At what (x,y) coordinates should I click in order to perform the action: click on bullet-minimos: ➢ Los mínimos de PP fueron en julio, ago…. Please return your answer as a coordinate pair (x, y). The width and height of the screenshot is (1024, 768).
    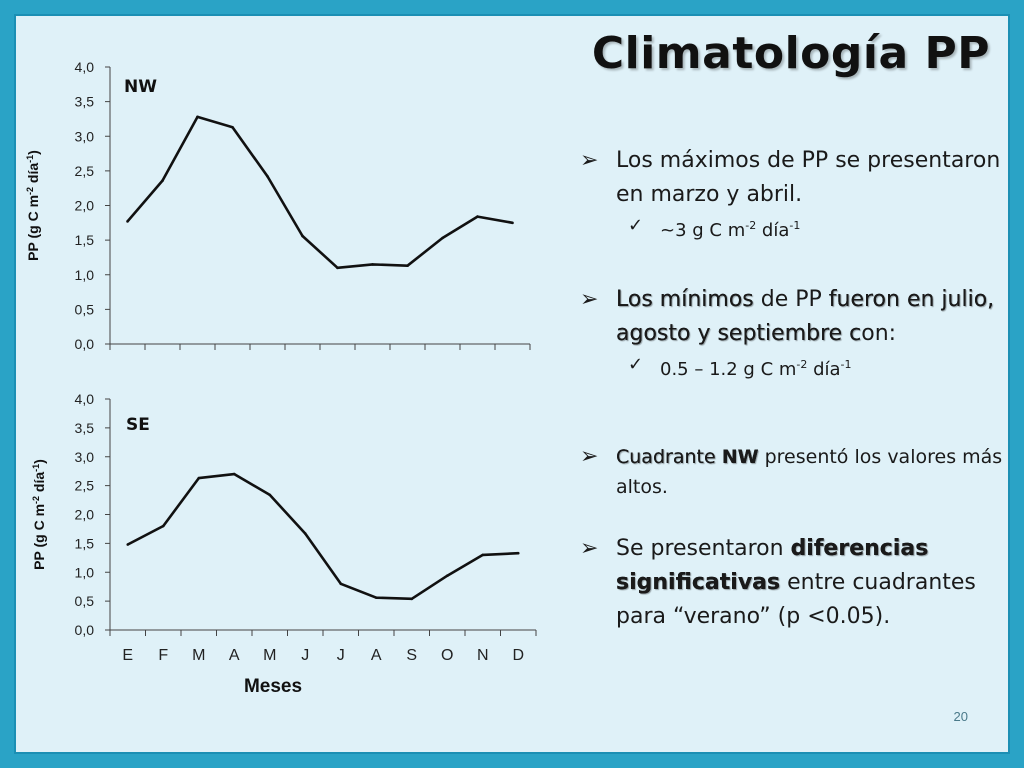
    Looking at the image, I should click on (798, 317).